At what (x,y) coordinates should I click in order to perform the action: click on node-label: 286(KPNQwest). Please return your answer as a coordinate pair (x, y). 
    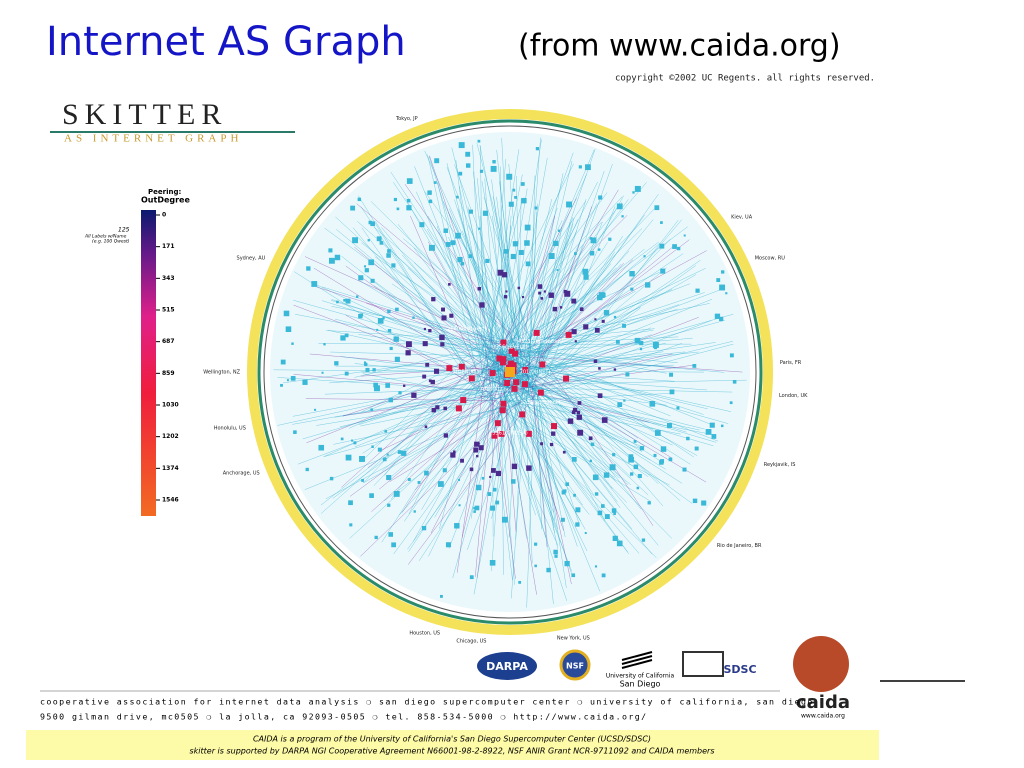
    Looking at the image, I should click on (466, 329).